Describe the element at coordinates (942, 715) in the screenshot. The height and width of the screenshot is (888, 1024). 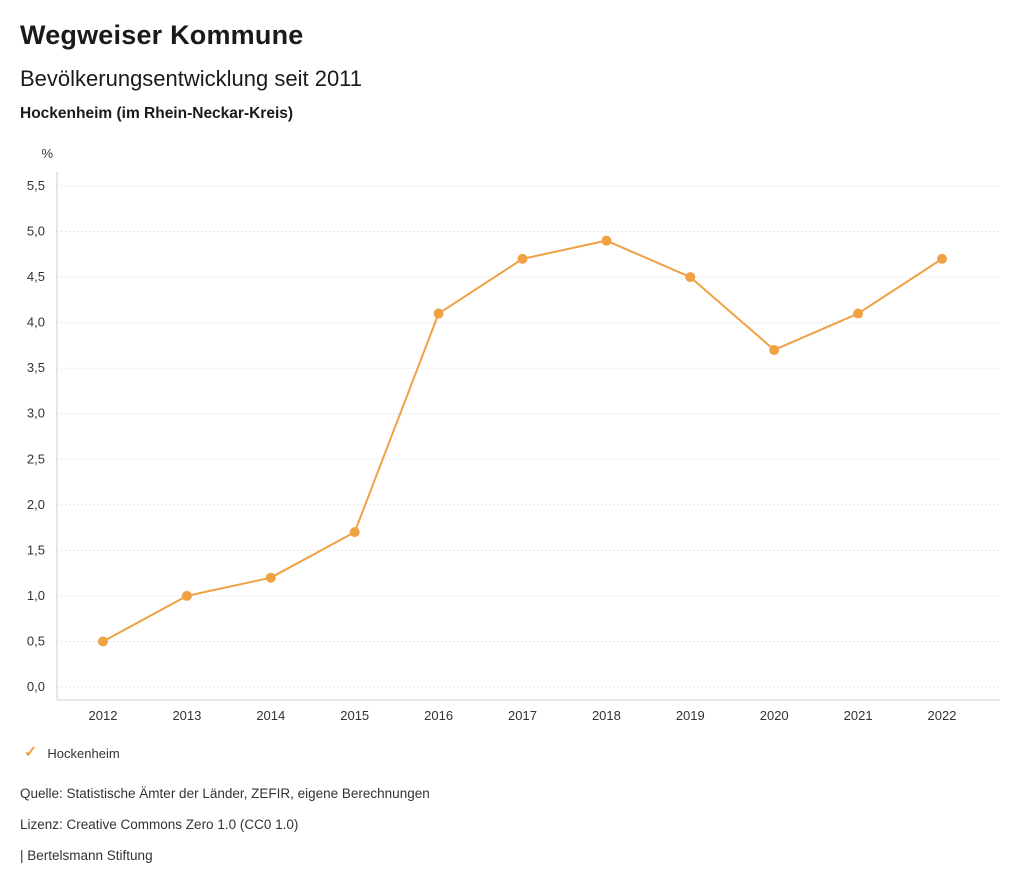
I see `svg-text: 2022` at that location.